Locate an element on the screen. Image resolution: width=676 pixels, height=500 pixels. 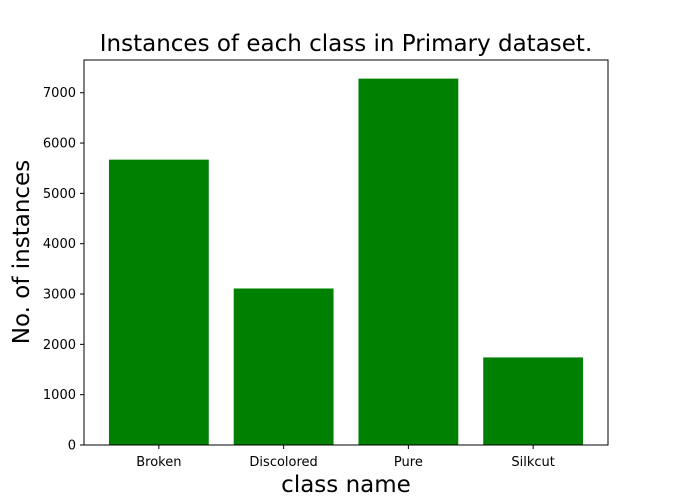
y-tick-label: 7000 is located at coordinates (59, 93).